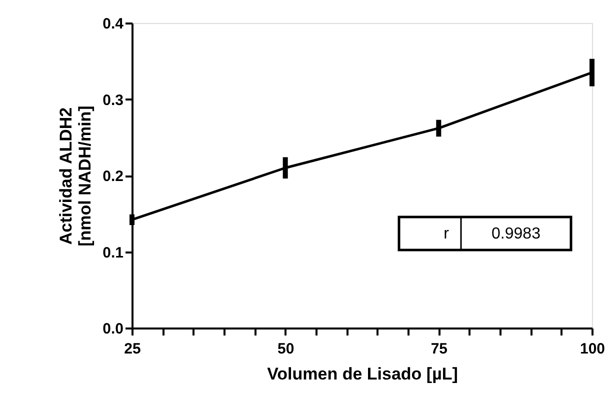  I want to click on x-tick-label: 50, so click(285, 349).